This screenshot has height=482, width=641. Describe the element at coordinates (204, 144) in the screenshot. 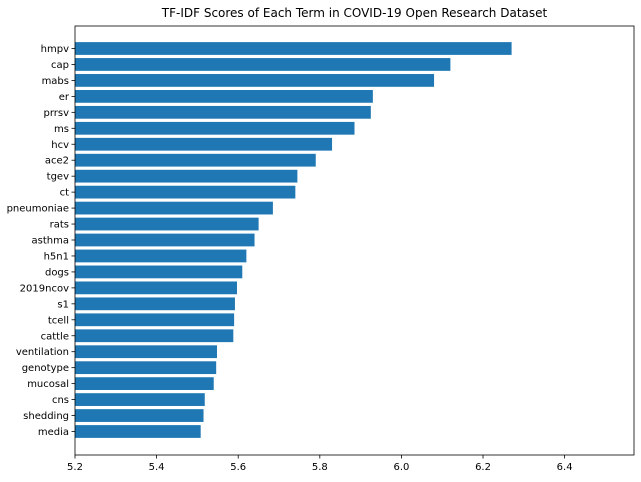

I see `bar-hcv` at that location.